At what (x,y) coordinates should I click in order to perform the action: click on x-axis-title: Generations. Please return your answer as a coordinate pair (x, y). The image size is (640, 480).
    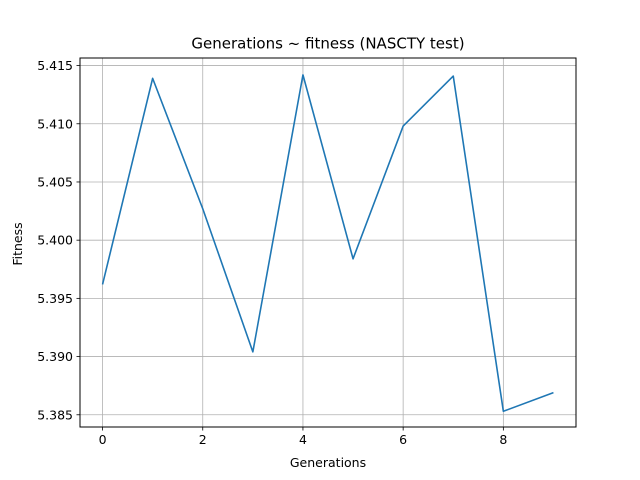
    Looking at the image, I should click on (328, 462).